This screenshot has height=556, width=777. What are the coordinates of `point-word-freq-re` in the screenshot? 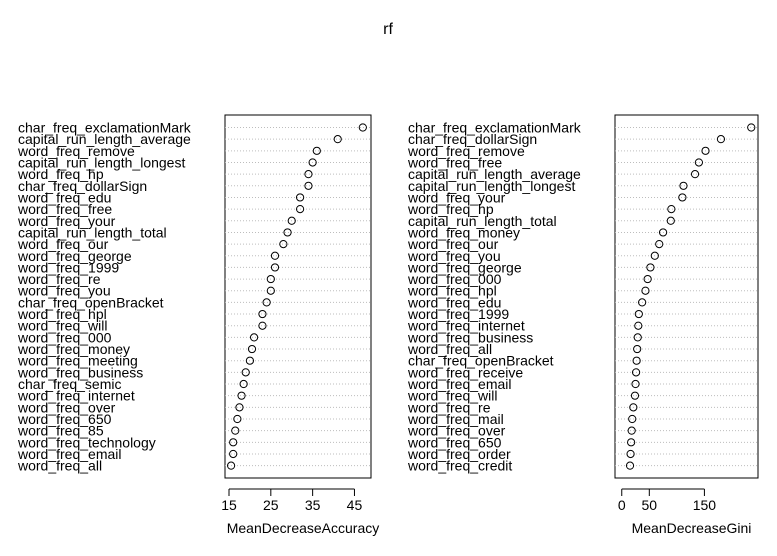 It's located at (633, 407).